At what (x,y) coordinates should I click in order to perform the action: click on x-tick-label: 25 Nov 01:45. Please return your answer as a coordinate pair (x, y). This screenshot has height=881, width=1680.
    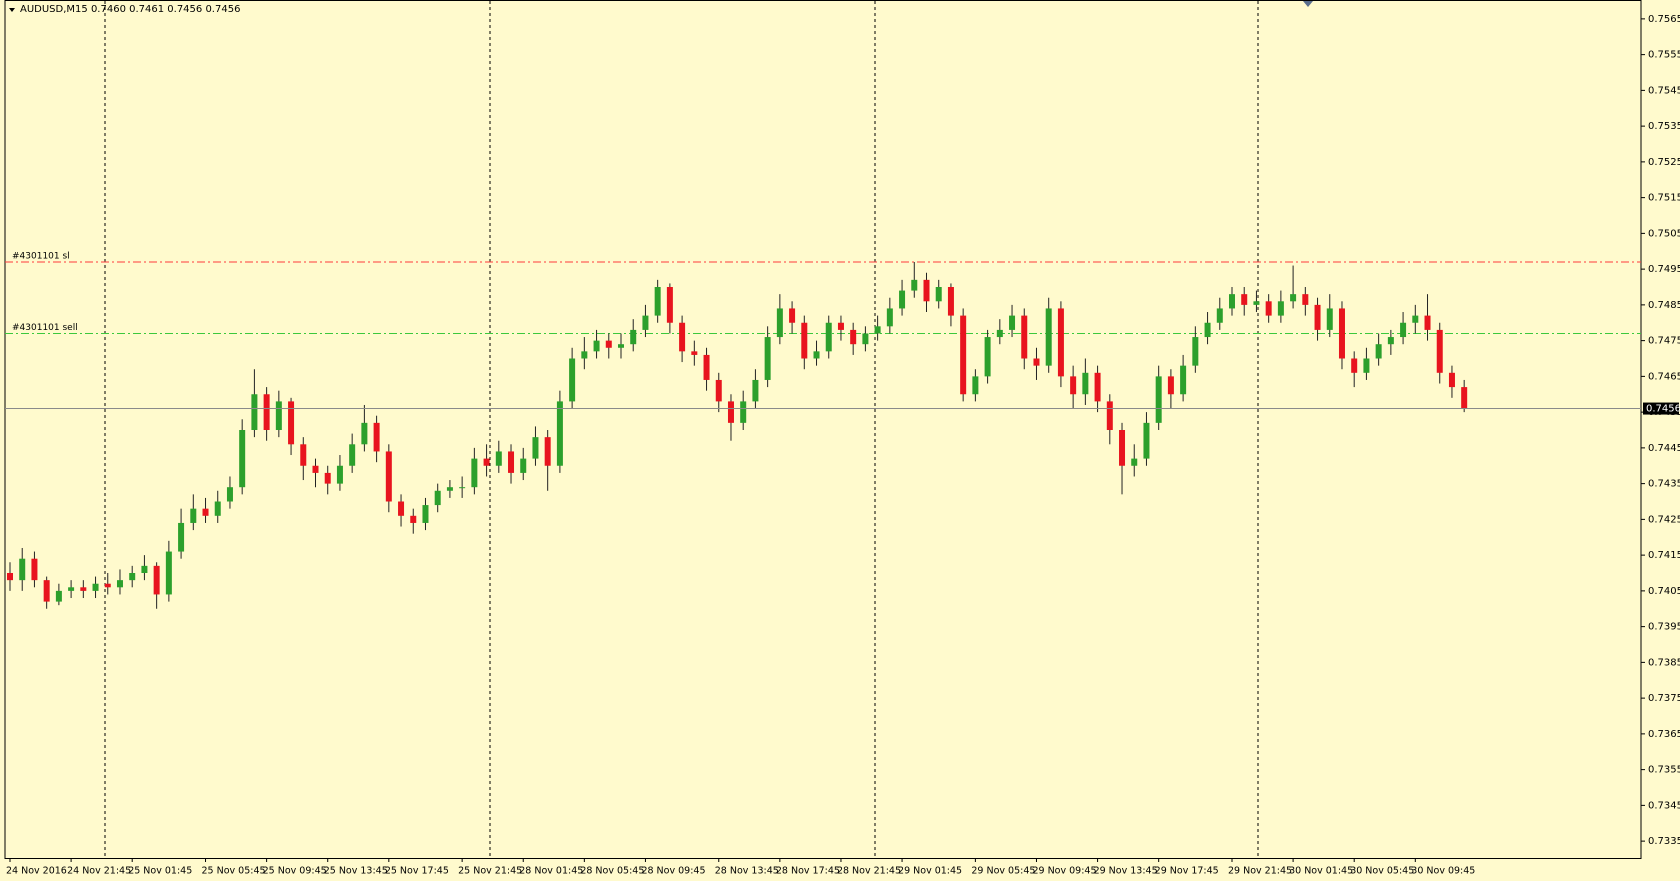
    Looking at the image, I should click on (160, 871).